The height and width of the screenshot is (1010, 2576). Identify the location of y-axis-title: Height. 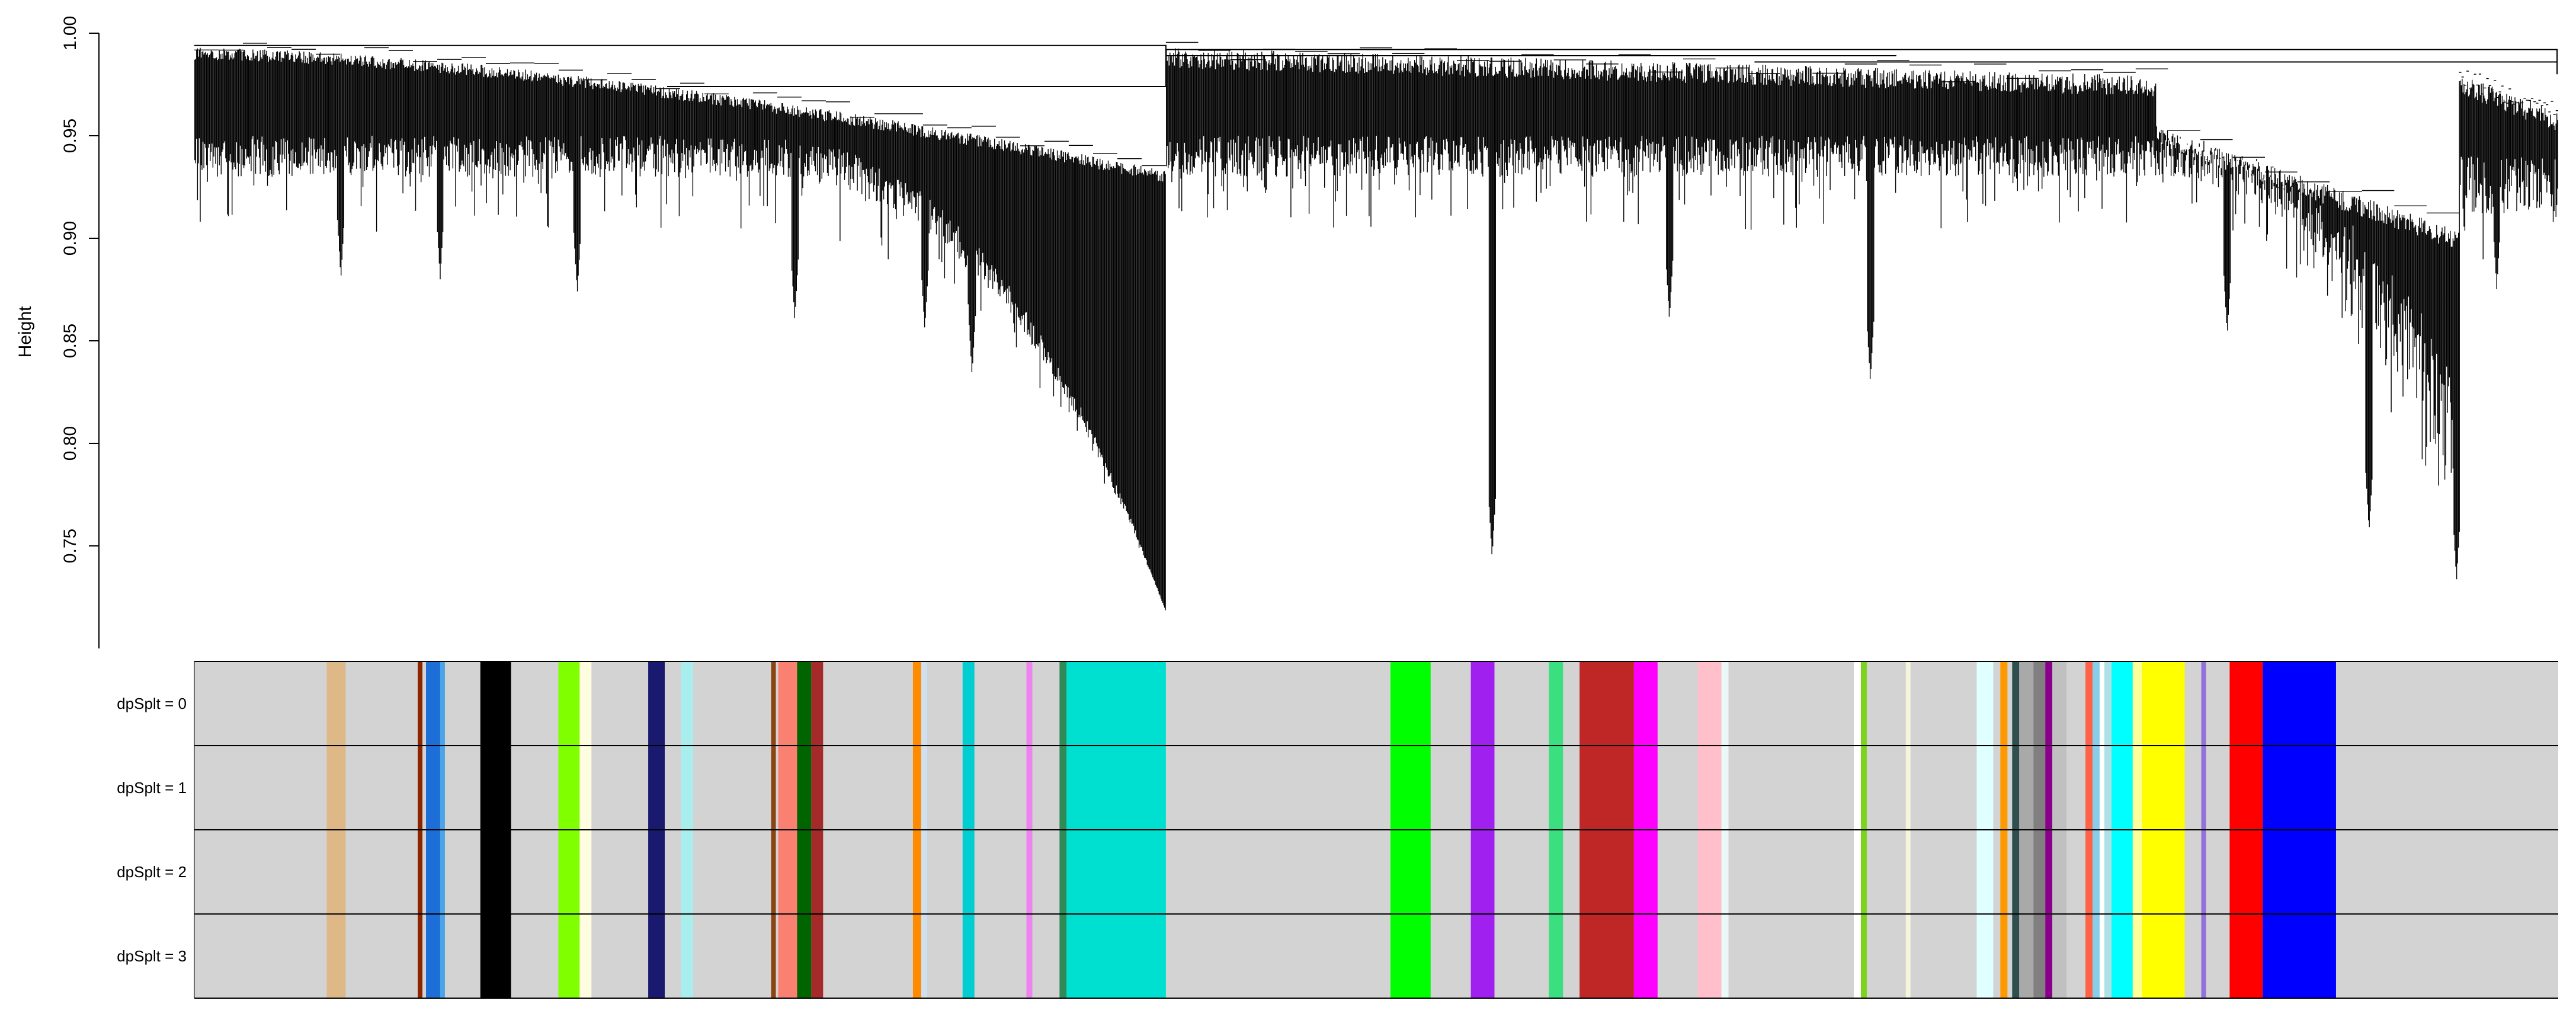
(25, 331).